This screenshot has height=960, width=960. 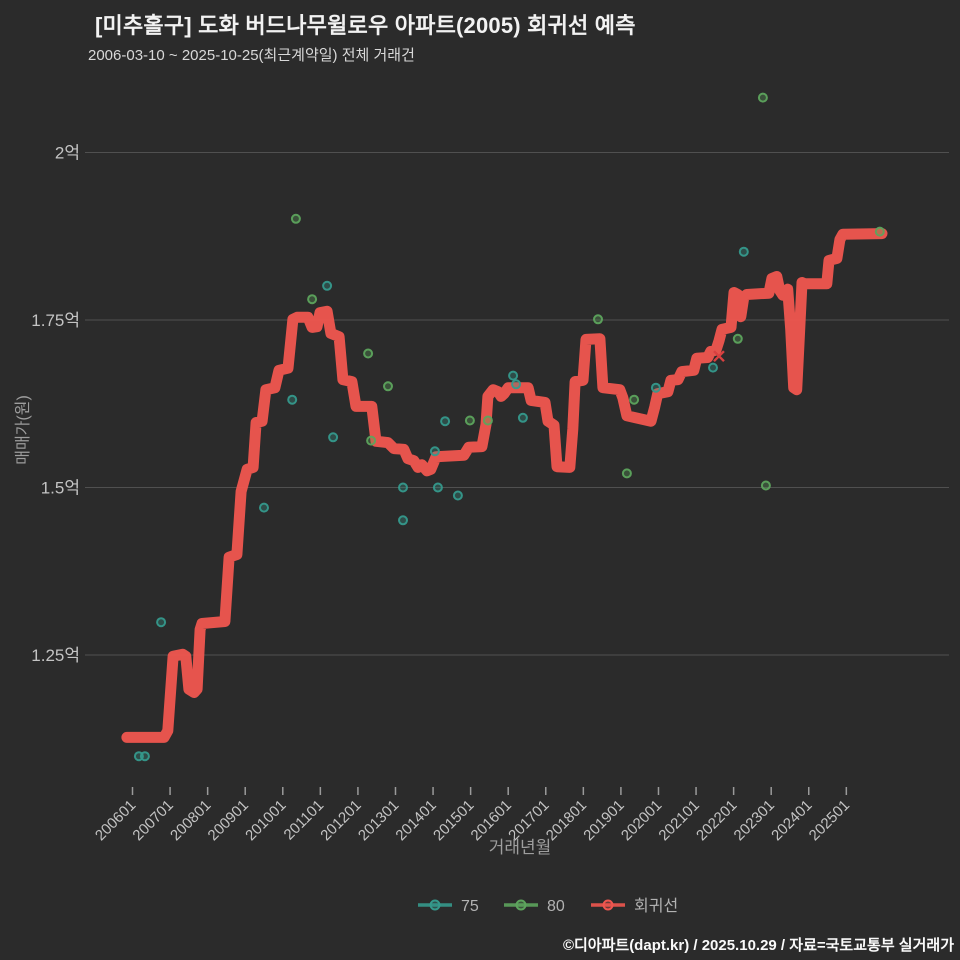 What do you see at coordinates (448, 906) in the screenshot?
I see `legend-item-75: 75` at bounding box center [448, 906].